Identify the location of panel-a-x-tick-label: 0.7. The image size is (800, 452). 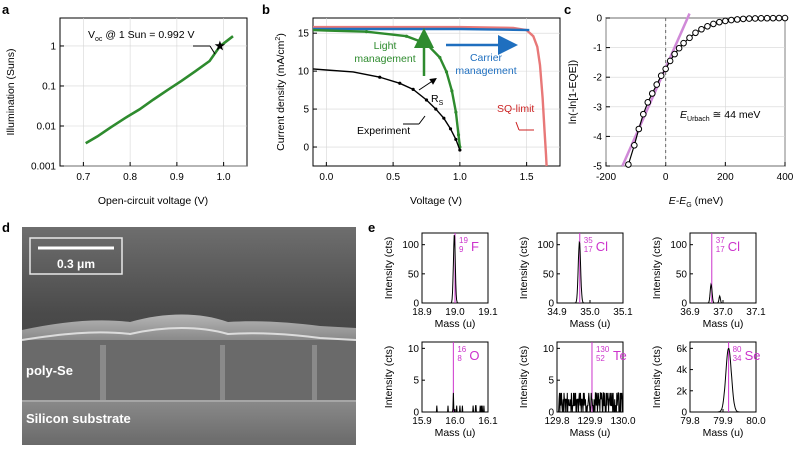
(83, 177).